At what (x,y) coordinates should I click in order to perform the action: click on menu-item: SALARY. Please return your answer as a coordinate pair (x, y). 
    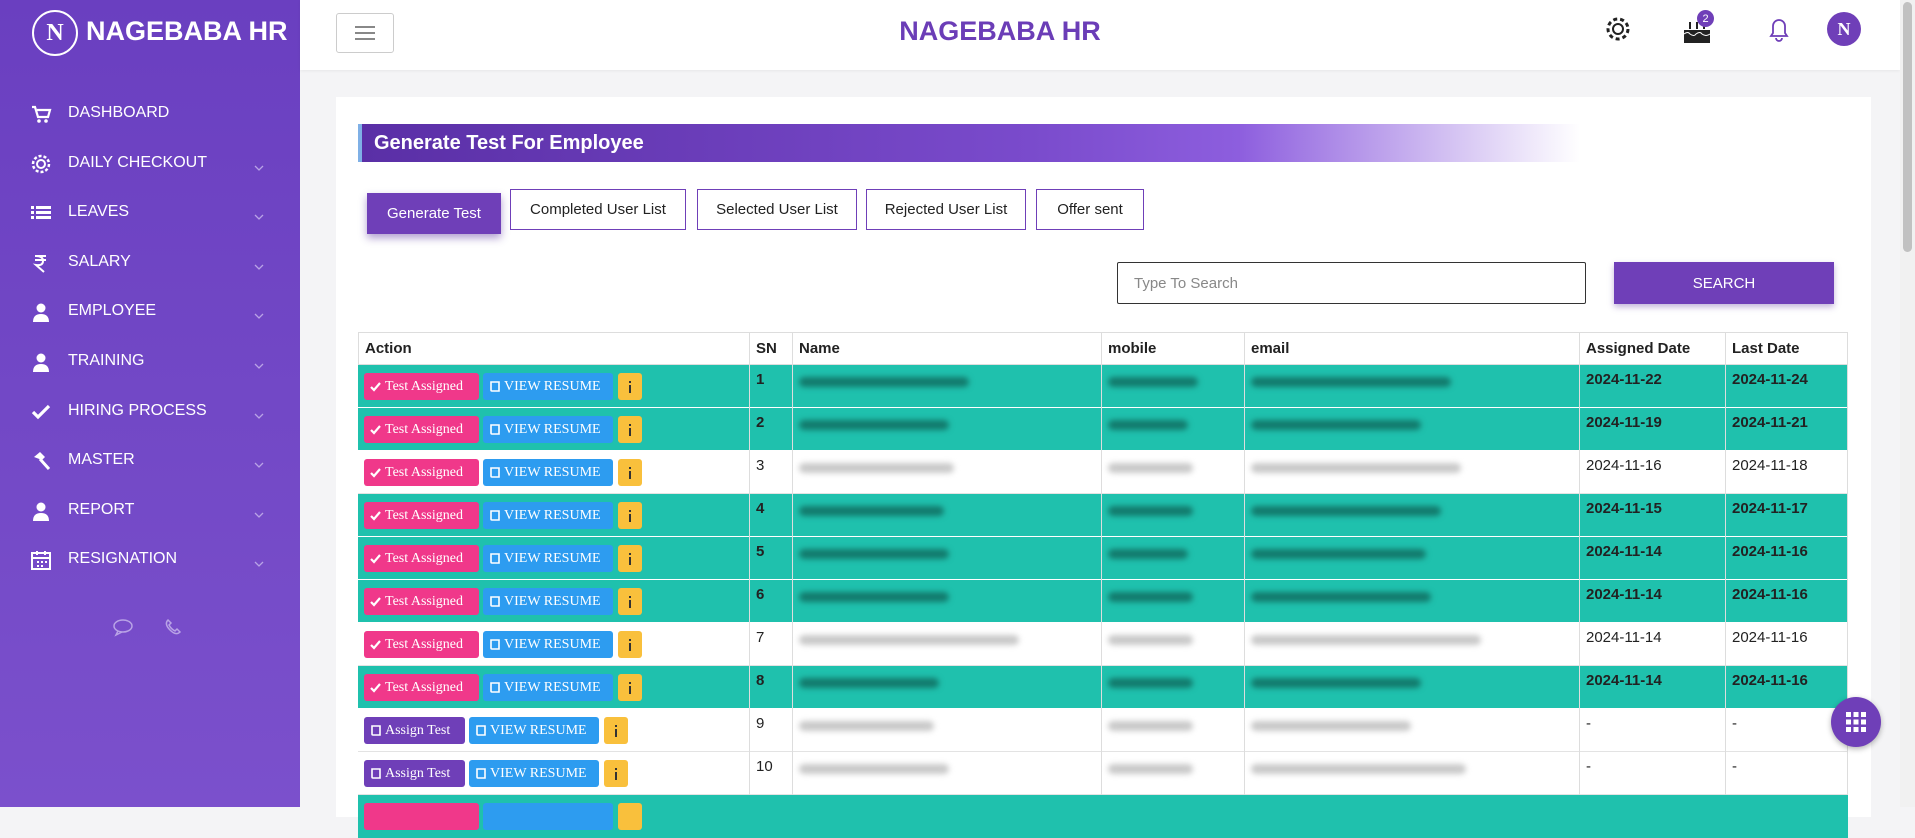
    Looking at the image, I should click on (150, 262).